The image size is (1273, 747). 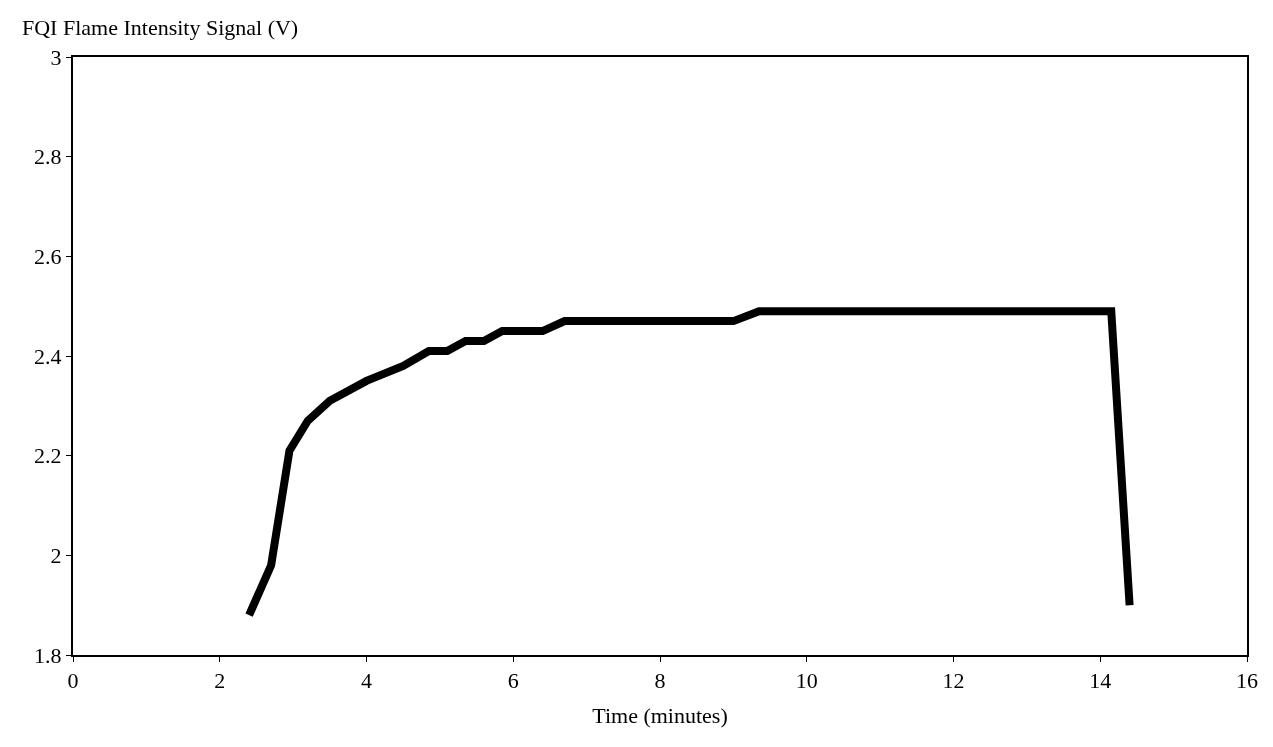 What do you see at coordinates (1247, 681) in the screenshot?
I see `x-tick-label: 16` at bounding box center [1247, 681].